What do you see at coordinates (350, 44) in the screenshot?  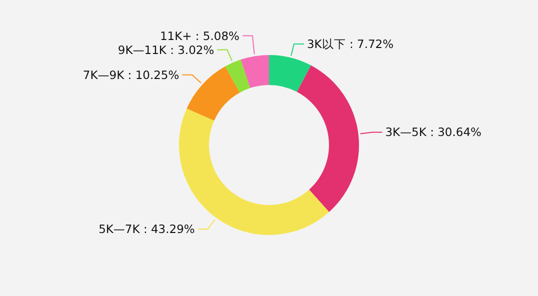 I see `slice-label: 3K以下 : 7.72%` at bounding box center [350, 44].